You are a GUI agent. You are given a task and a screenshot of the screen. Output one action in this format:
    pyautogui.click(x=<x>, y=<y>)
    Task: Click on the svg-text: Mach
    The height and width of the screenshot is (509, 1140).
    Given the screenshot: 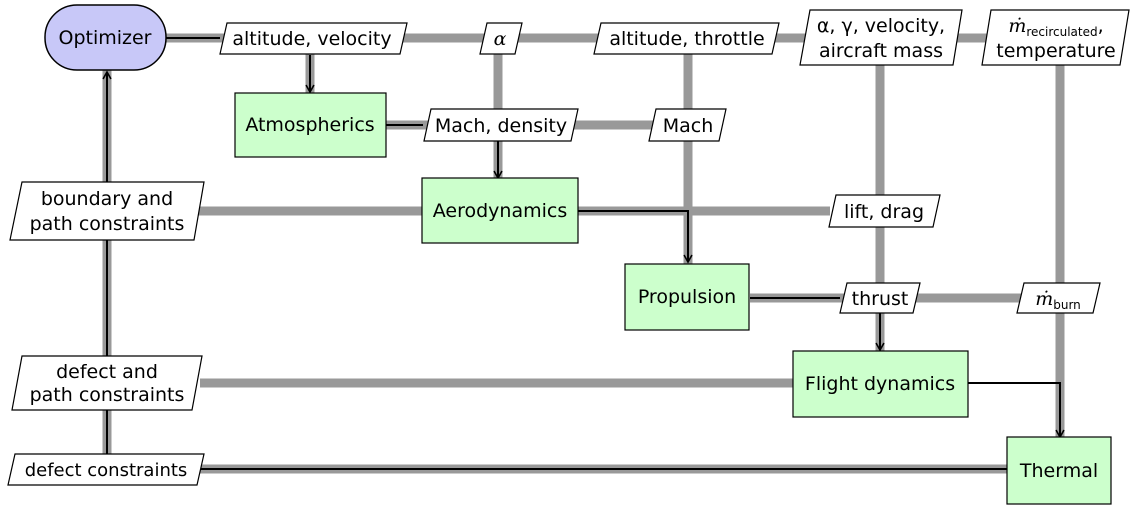 What is the action you would take?
    pyautogui.click(x=688, y=126)
    